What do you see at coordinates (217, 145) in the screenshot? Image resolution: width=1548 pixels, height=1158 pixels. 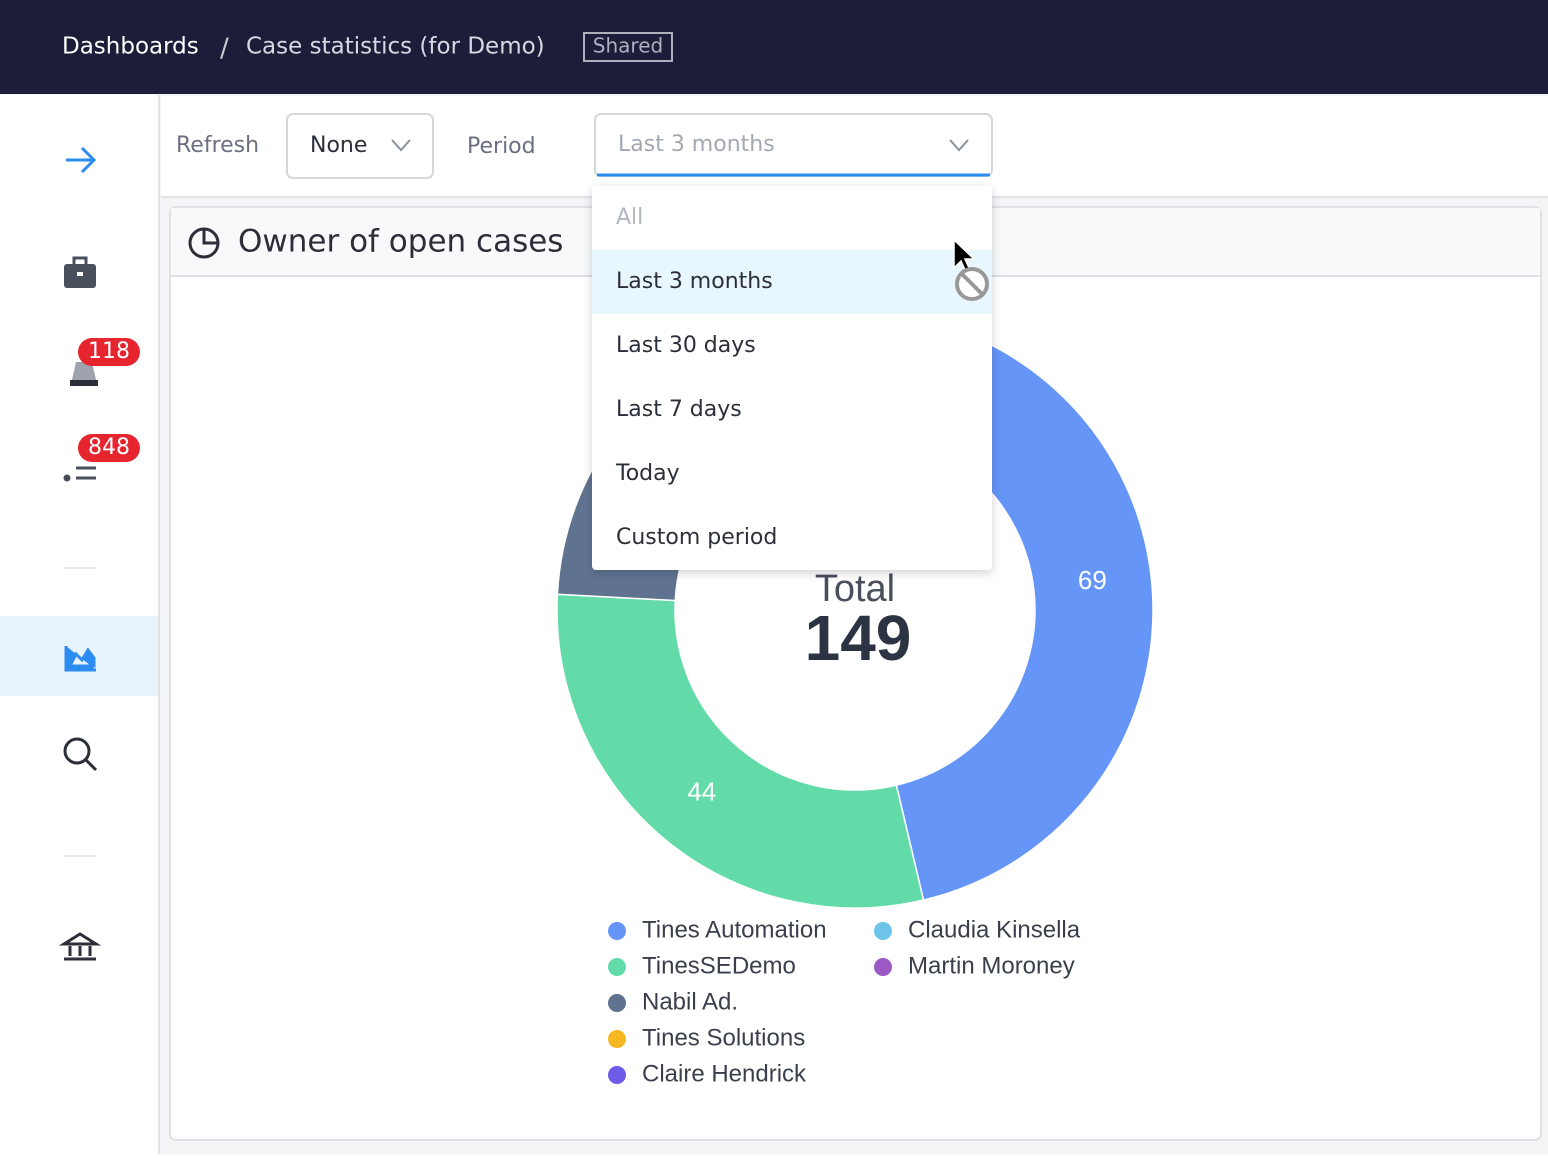 I see `refresh-label: Refresh` at bounding box center [217, 145].